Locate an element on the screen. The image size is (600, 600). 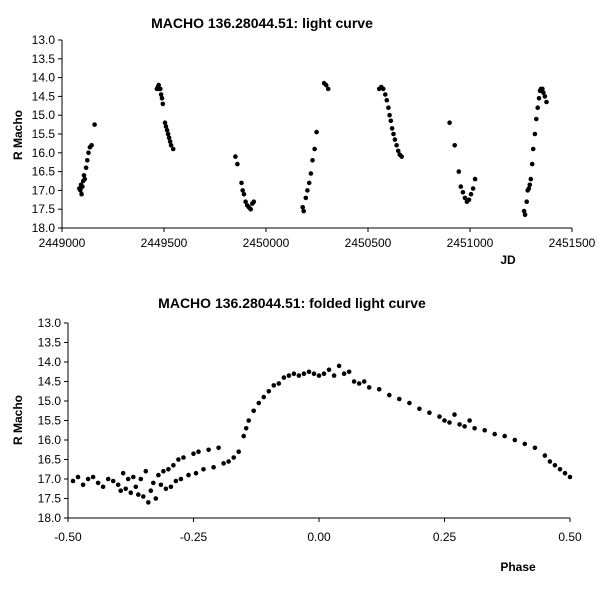
y-axis-label: R Macho is located at coordinates (18, 420).